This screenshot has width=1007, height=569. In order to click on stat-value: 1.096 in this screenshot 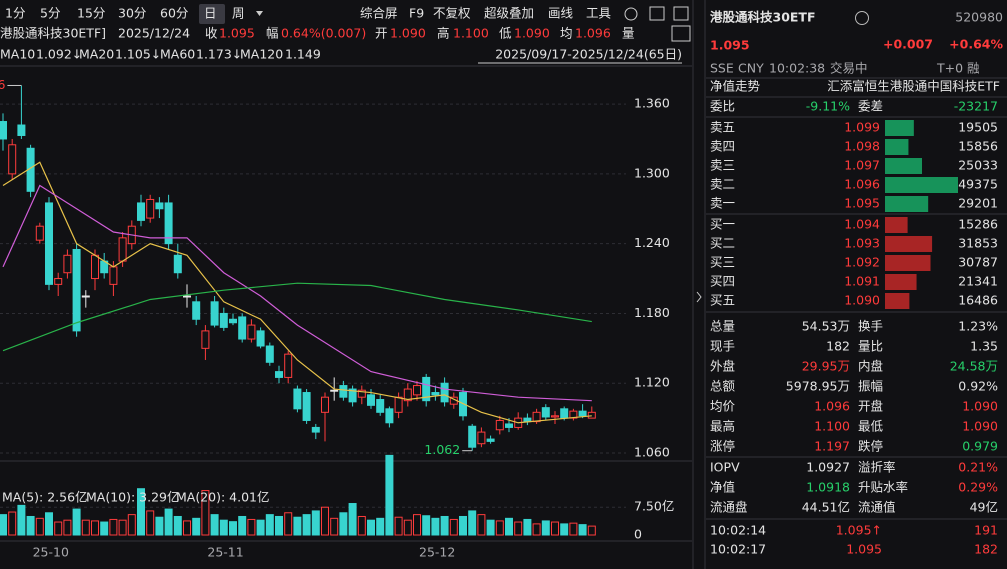, I will do `click(832, 406)`.